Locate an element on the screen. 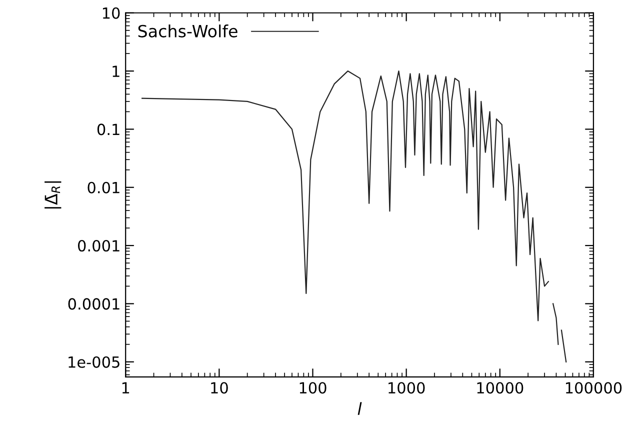 This screenshot has height=444, width=628. y-tick-label: 1e-005 is located at coordinates (94, 362).